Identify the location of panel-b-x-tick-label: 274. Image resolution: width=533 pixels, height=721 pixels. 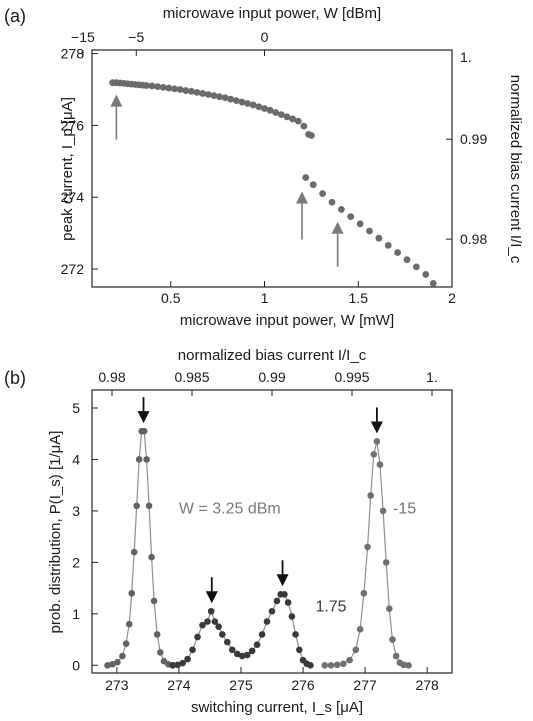
(179, 685).